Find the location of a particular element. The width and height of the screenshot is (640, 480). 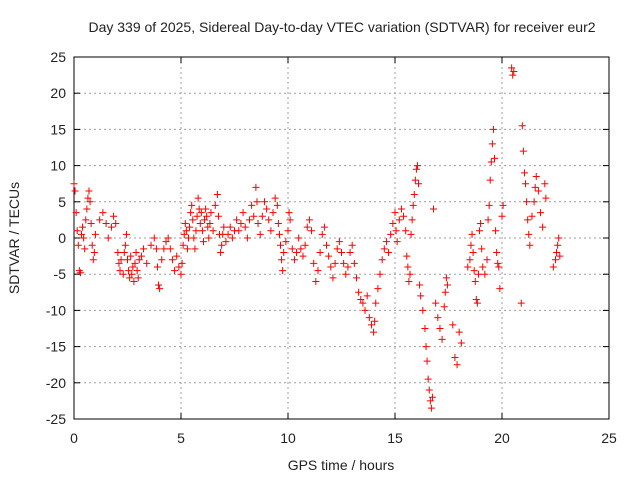

y-tick-label: 0 is located at coordinates (62, 238).